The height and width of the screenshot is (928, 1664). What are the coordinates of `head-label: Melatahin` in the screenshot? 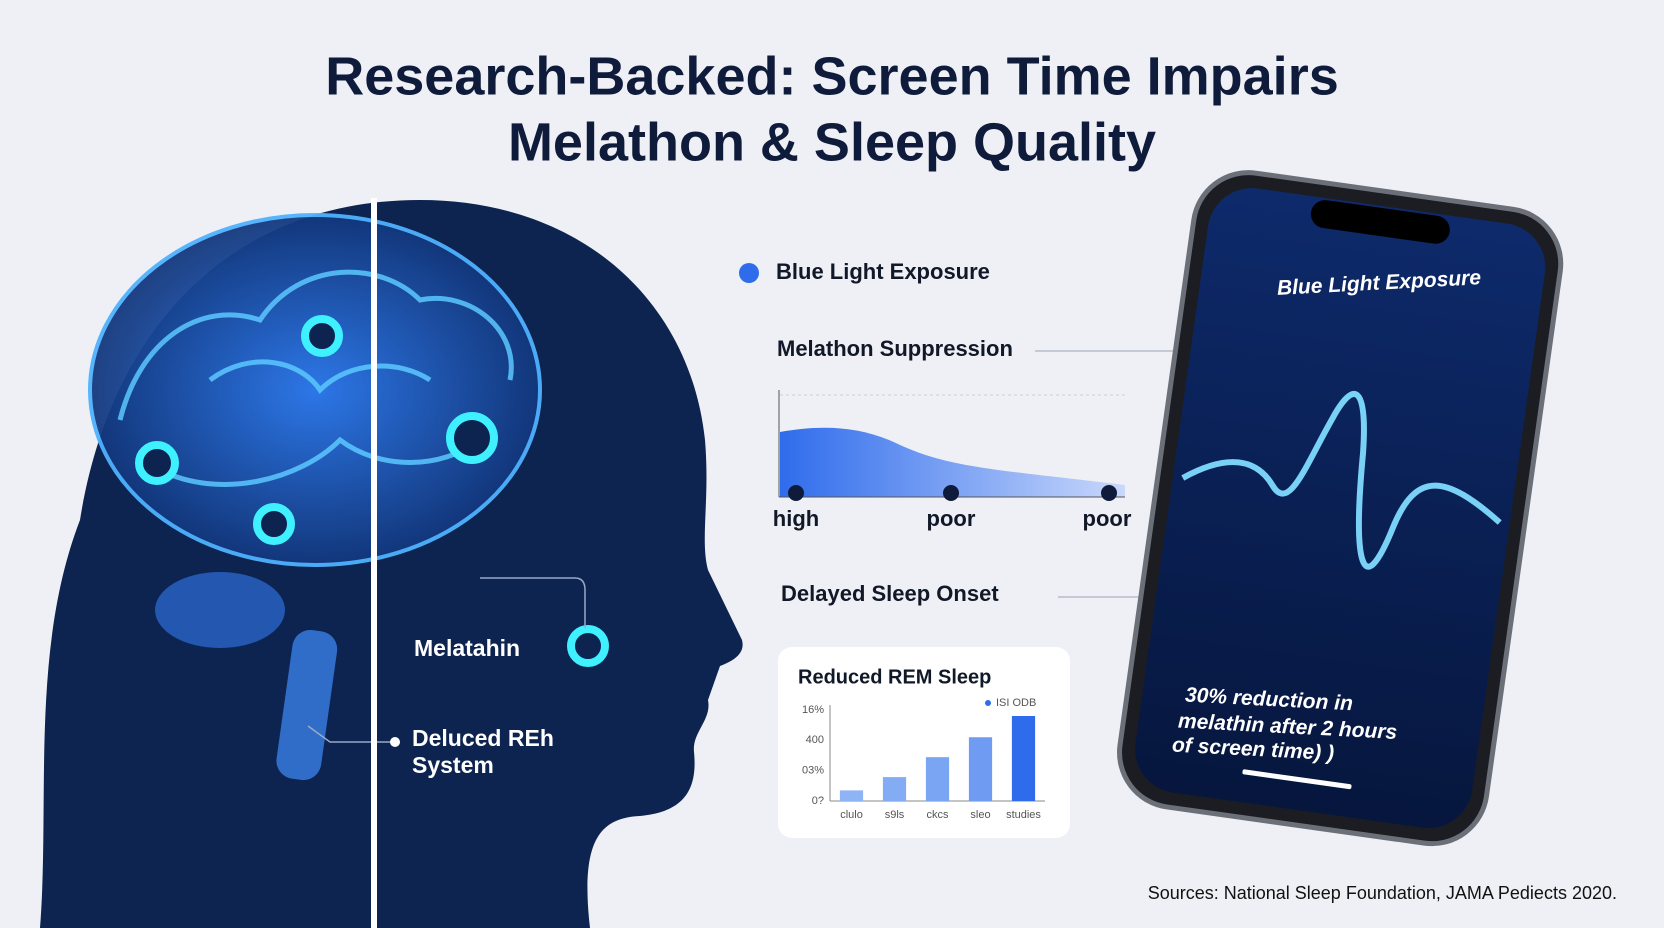 It's located at (467, 648).